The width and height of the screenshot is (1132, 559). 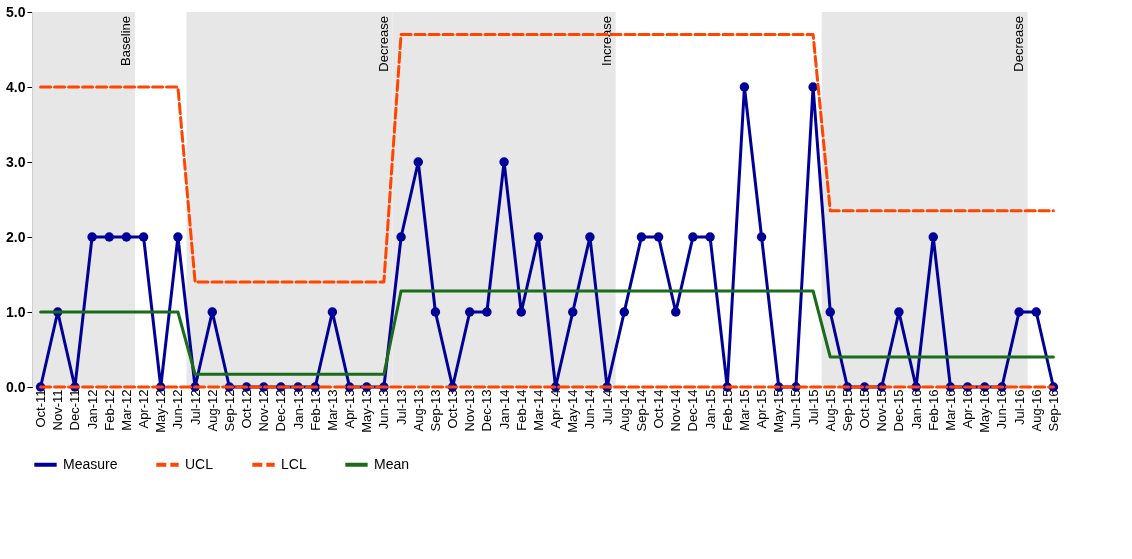 What do you see at coordinates (641, 410) in the screenshot?
I see `x-tick-label: Sep-14` at bounding box center [641, 410].